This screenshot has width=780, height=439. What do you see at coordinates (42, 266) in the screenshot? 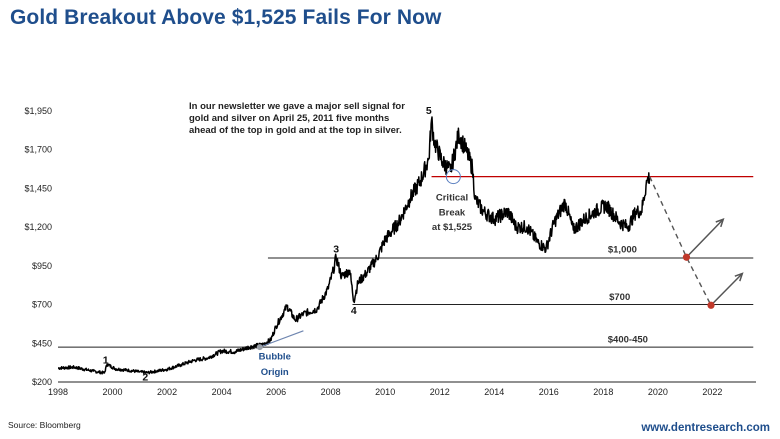
I see `y-tick-label: $950` at bounding box center [42, 266].